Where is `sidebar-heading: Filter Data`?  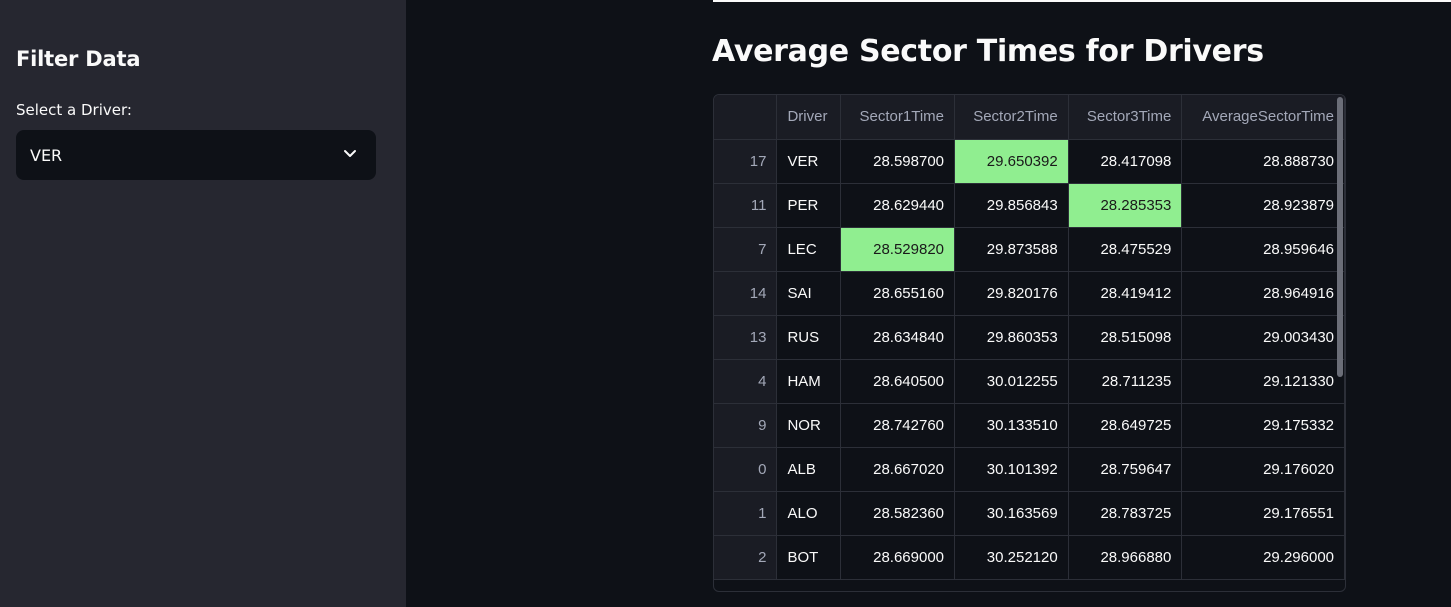
sidebar-heading: Filter Data is located at coordinates (78, 59).